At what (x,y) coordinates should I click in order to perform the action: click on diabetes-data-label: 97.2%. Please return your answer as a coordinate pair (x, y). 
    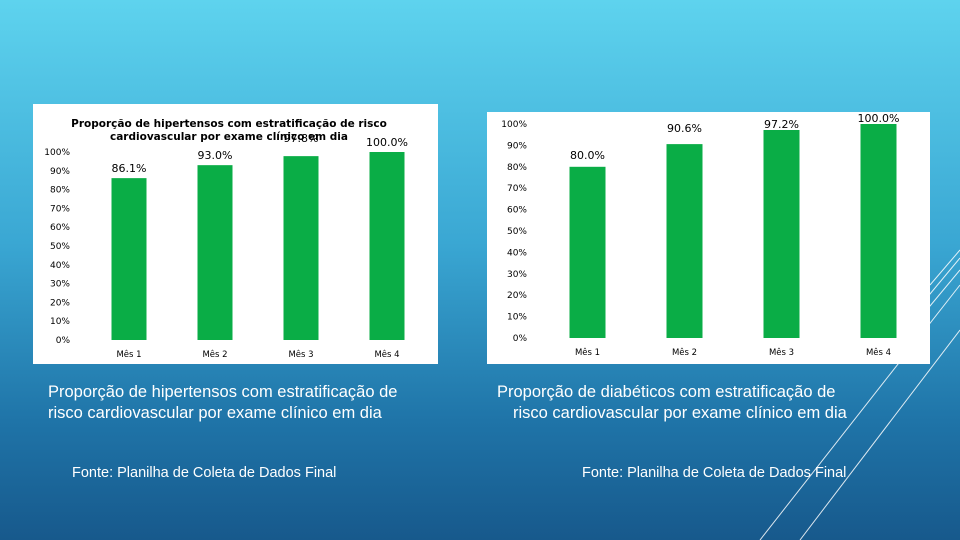
    Looking at the image, I should click on (781, 124).